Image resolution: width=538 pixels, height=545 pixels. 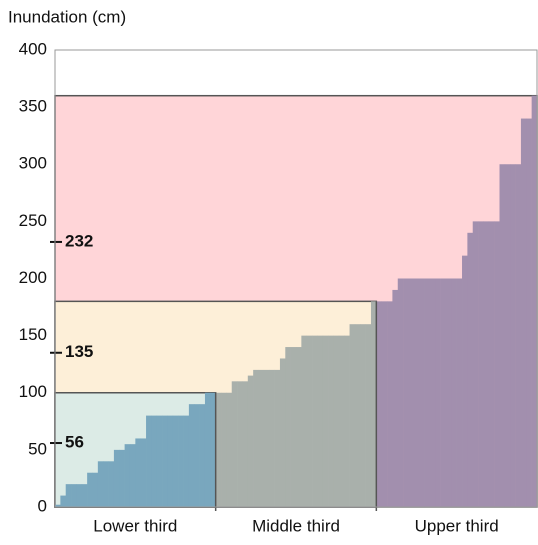 I want to click on y-tick-label: 350, so click(x=33, y=106).